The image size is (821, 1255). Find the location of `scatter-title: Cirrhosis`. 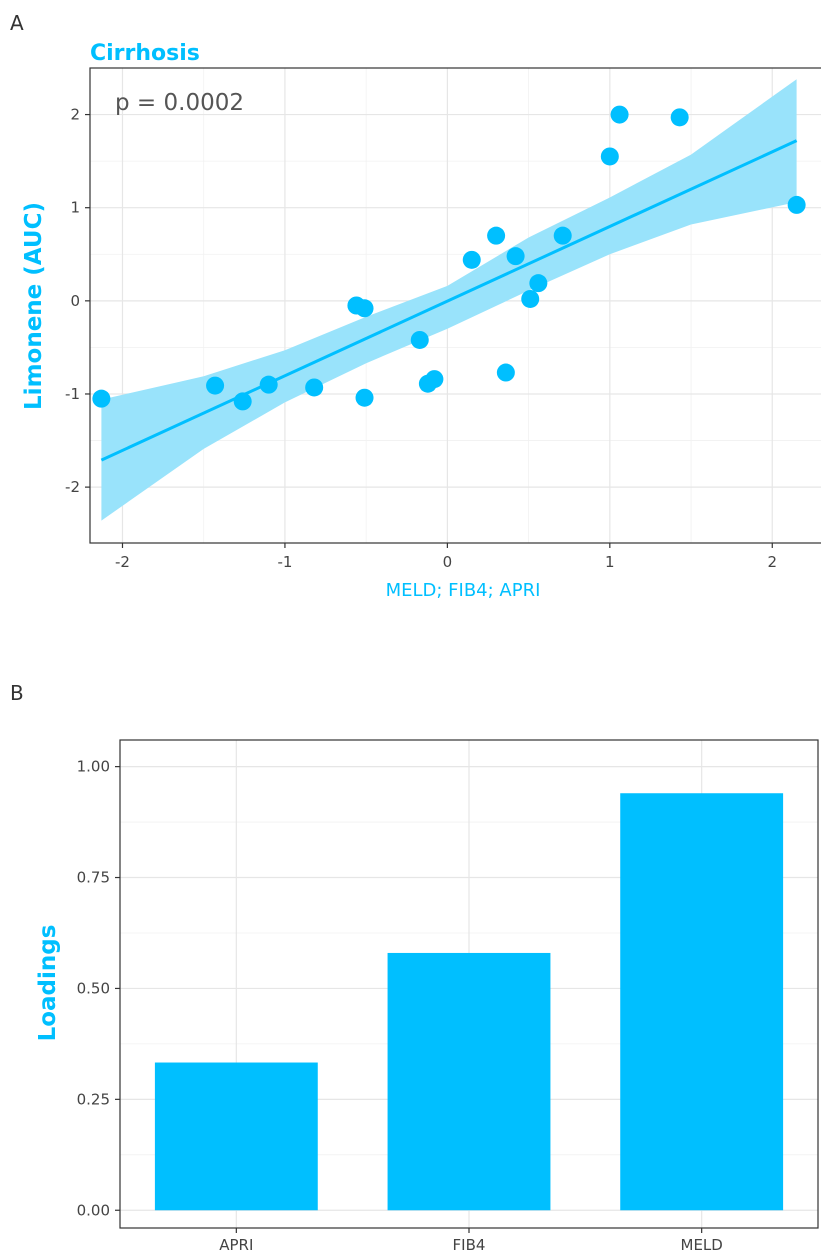

scatter-title: Cirrhosis is located at coordinates (145, 53).